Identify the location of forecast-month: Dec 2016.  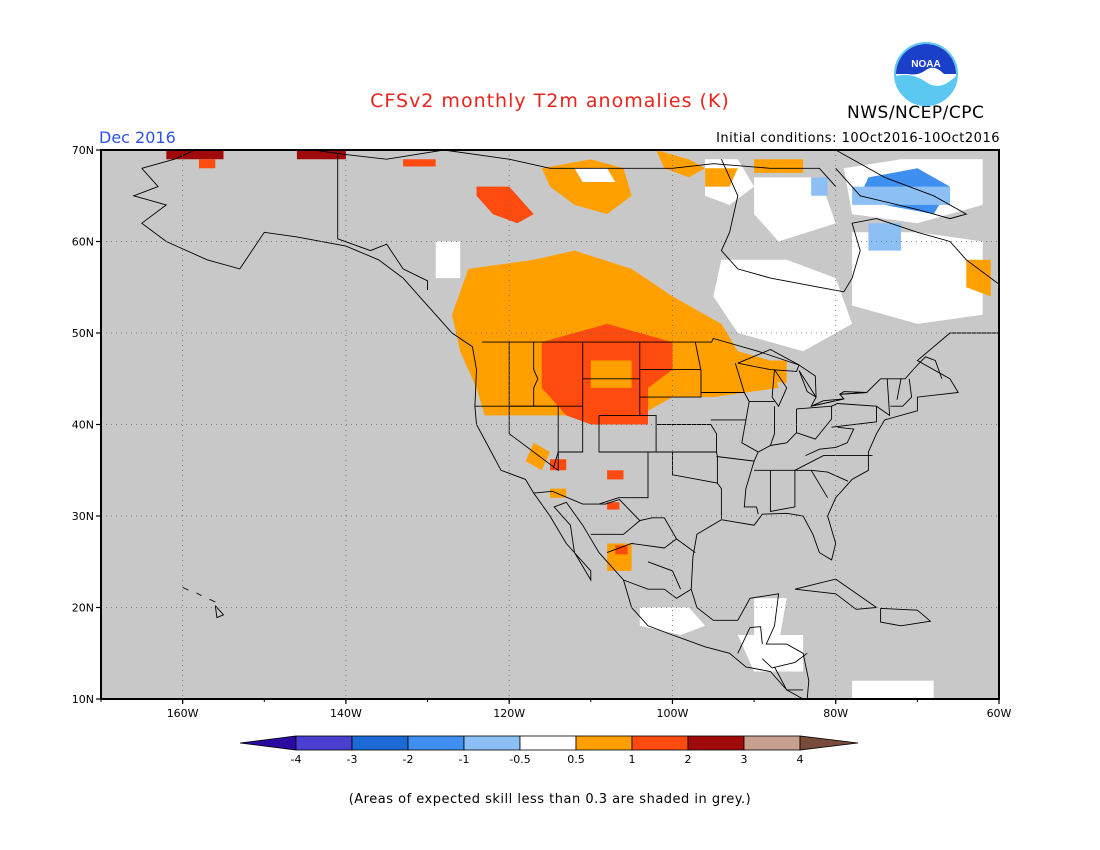
(137, 137).